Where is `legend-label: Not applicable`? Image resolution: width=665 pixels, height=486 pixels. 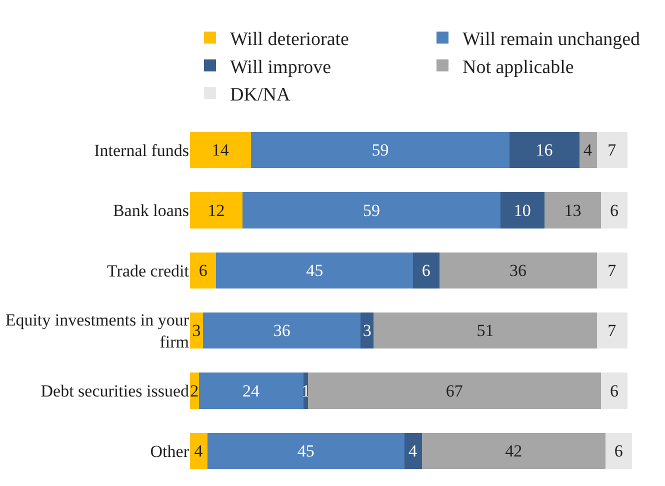
legend-label: Not applicable is located at coordinates (518, 67).